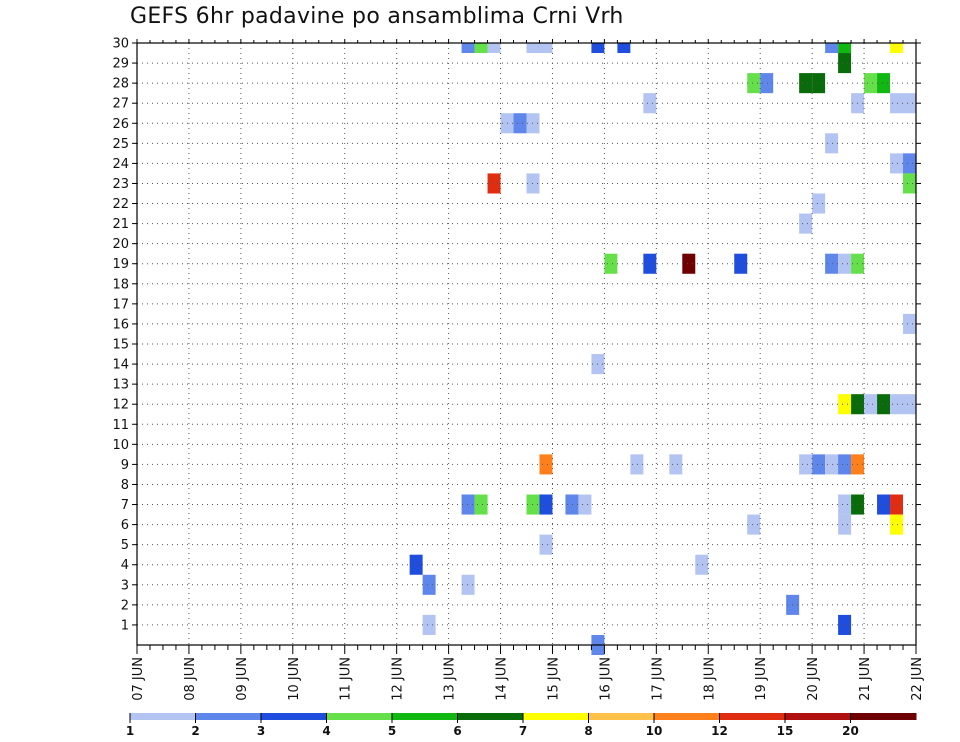  I want to click on y-tick-label: 18, so click(120, 284).